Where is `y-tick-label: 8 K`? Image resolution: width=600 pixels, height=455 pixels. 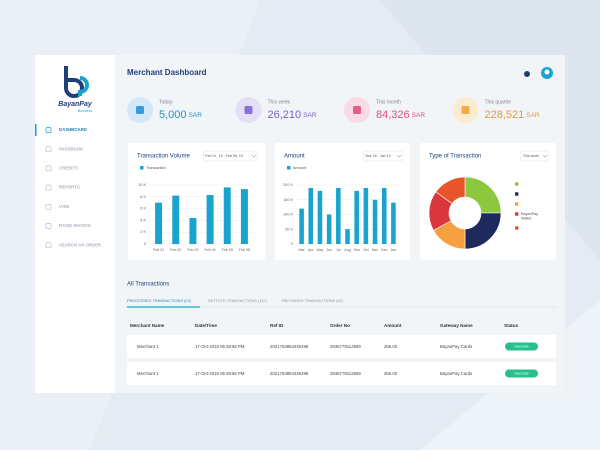 y-tick-label: 8 K is located at coordinates (143, 197).